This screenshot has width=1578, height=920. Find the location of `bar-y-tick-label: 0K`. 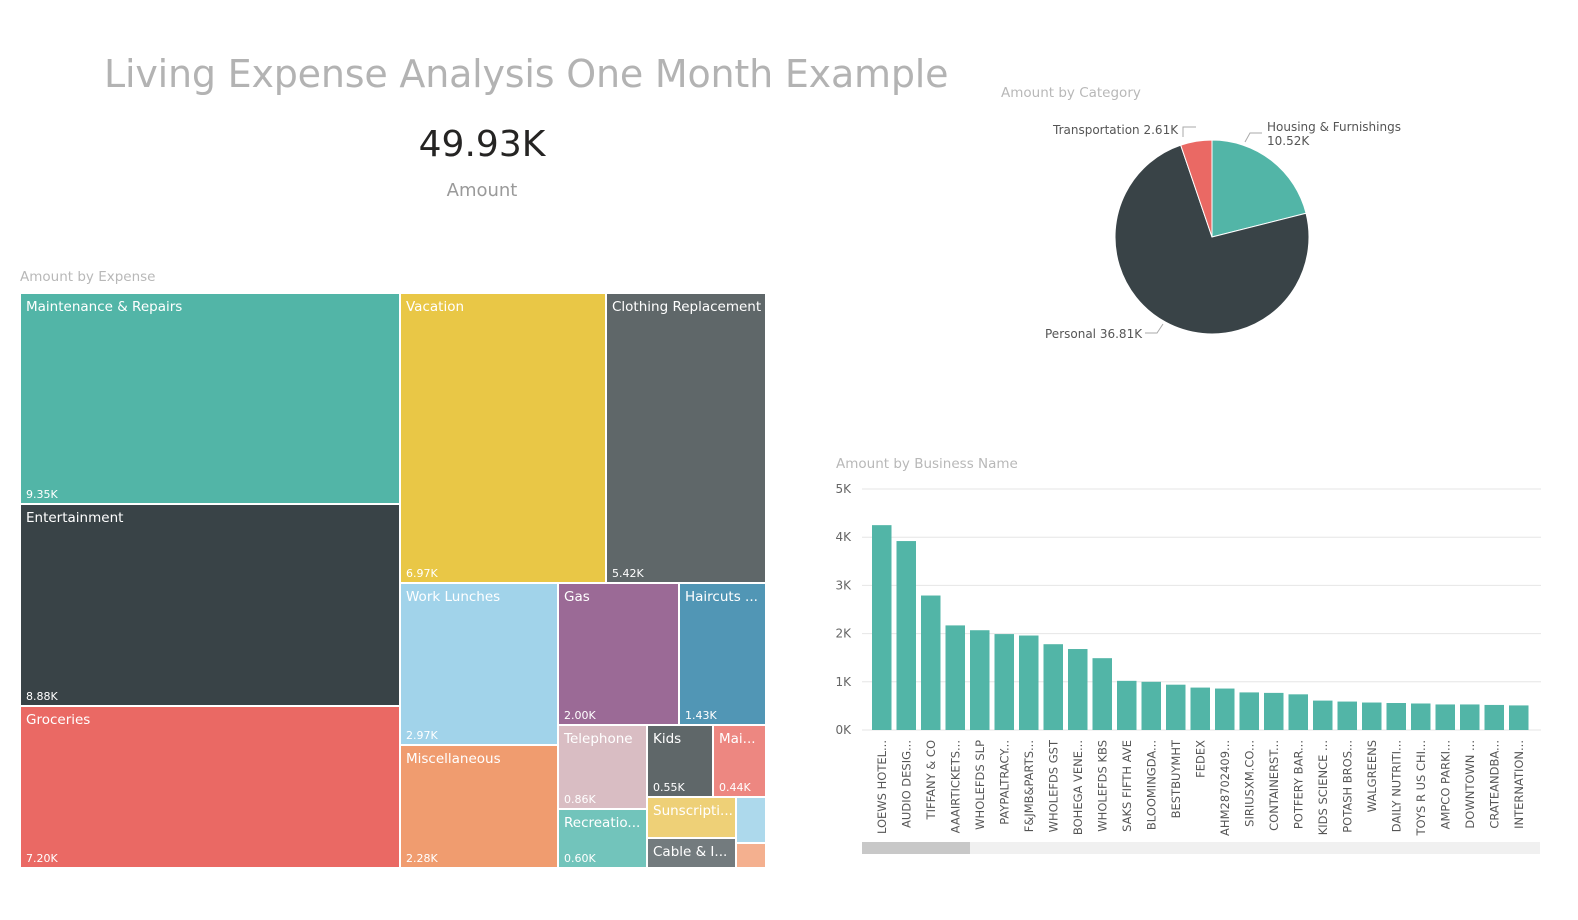

bar-y-tick-label: 0K is located at coordinates (843, 730).